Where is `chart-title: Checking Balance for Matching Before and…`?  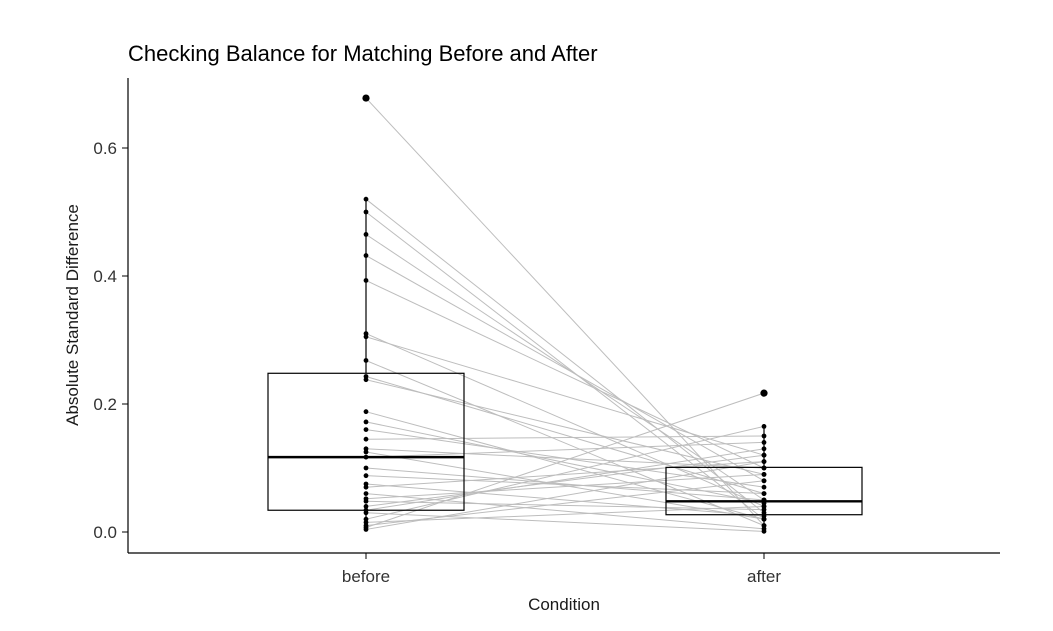 chart-title: Checking Balance for Matching Before and… is located at coordinates (363, 53).